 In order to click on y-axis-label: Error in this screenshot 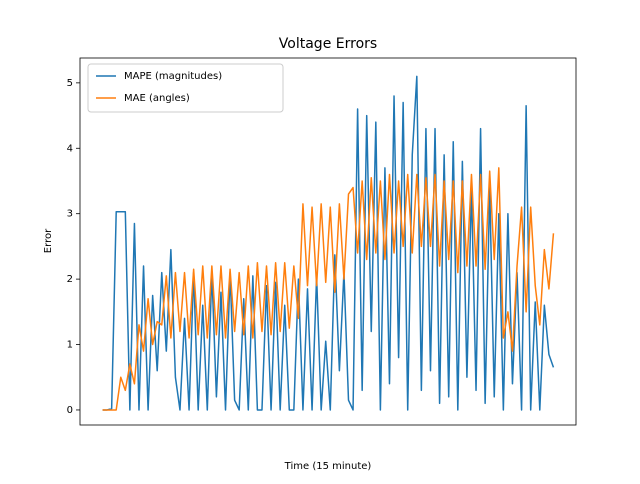, I will do `click(48, 240)`.